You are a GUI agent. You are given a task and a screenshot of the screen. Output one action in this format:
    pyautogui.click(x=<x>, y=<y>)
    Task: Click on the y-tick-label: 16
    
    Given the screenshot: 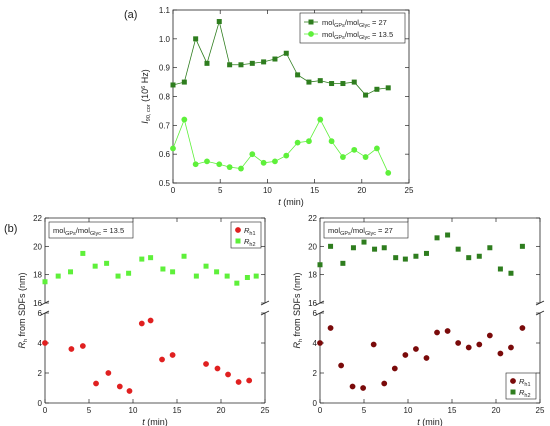 What is the action you would take?
    pyautogui.click(x=312, y=303)
    